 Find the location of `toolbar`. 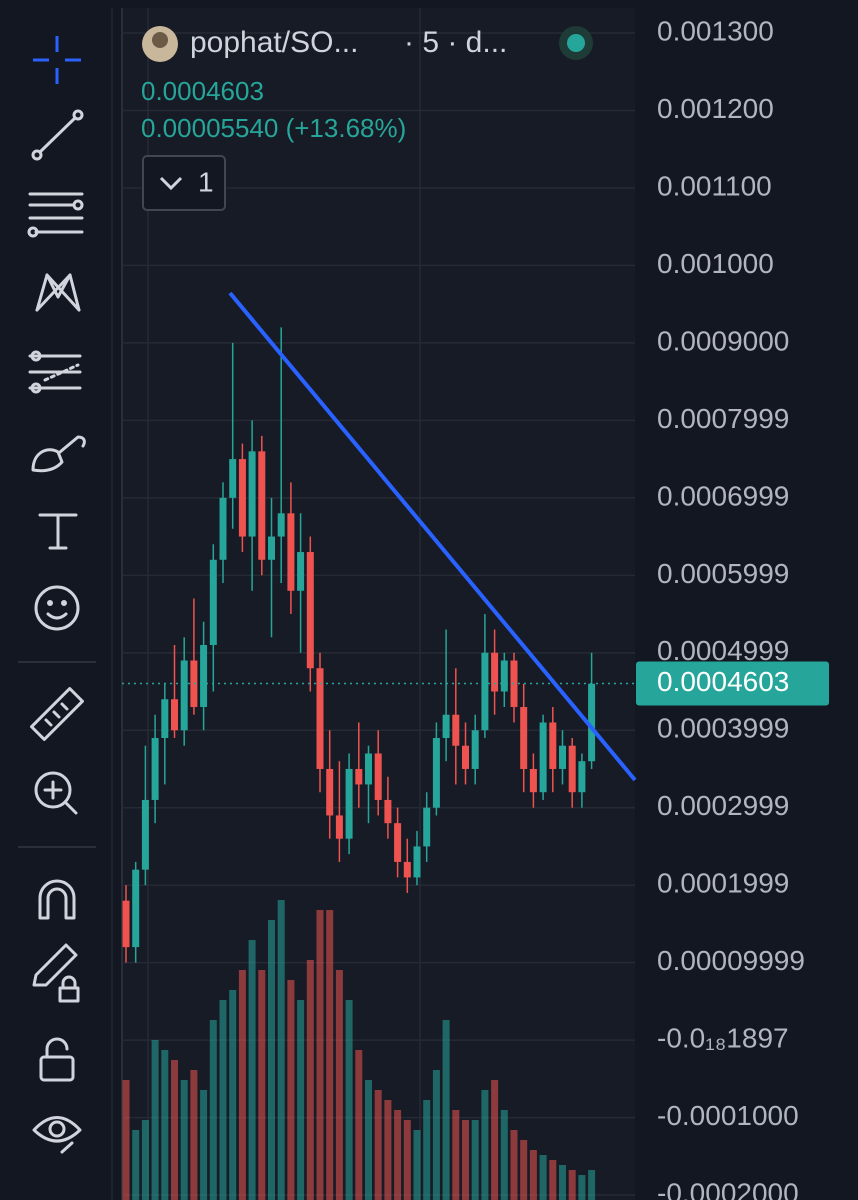

toolbar is located at coordinates (57, 595).